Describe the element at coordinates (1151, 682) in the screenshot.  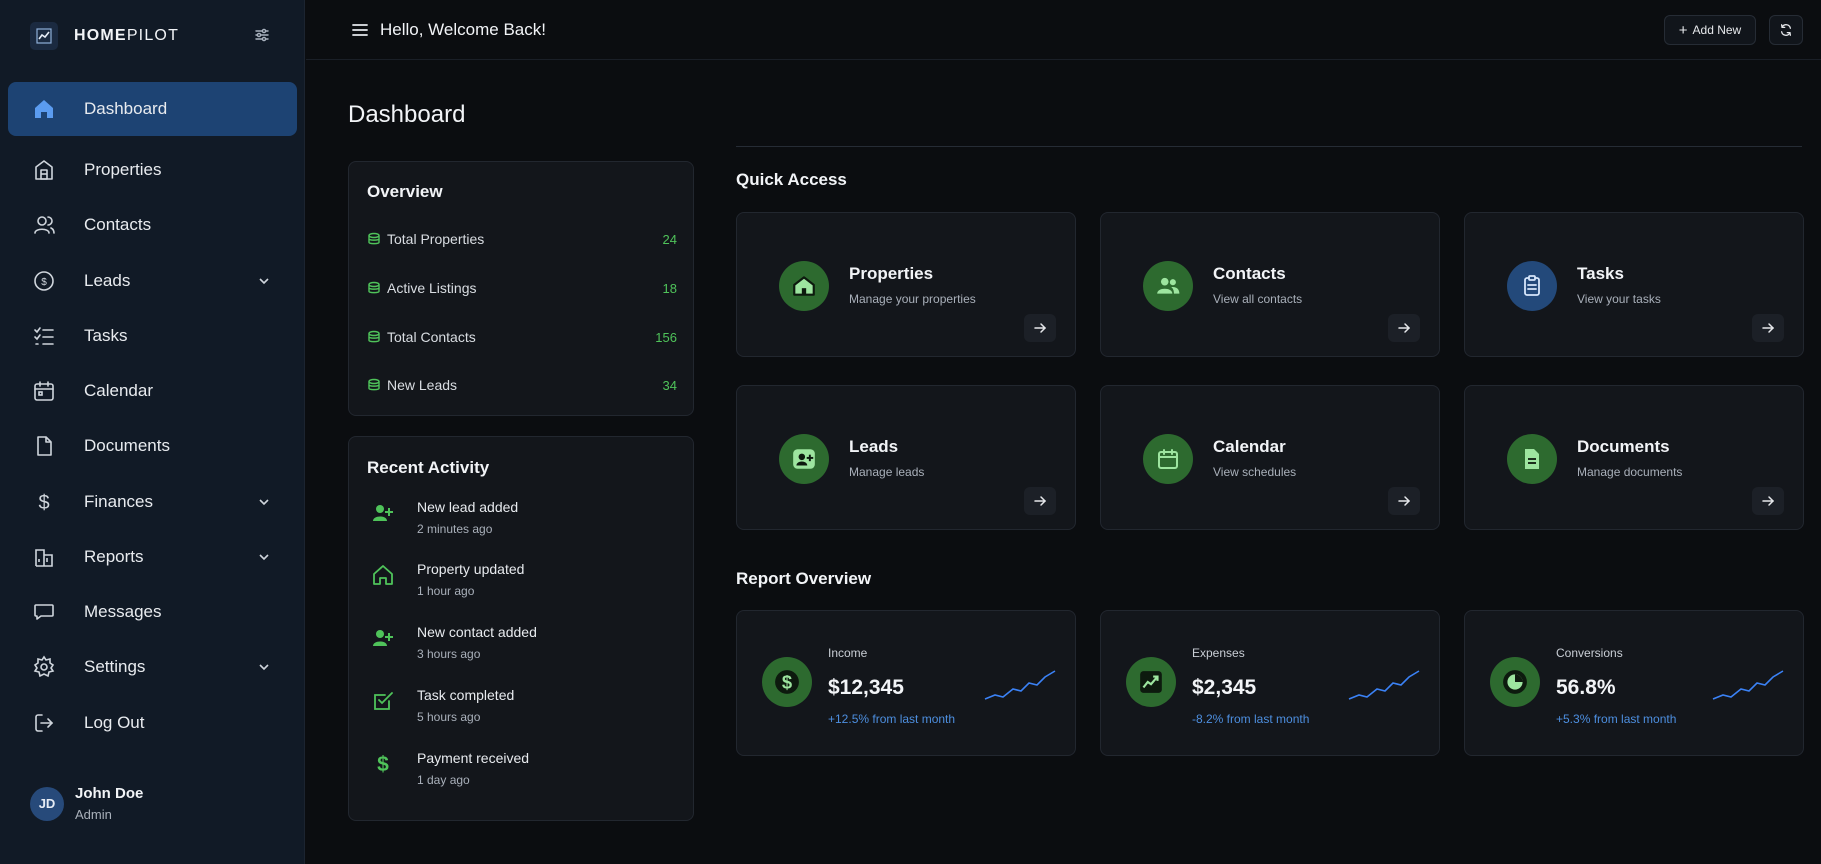
I see `trend-chart-icon` at that location.